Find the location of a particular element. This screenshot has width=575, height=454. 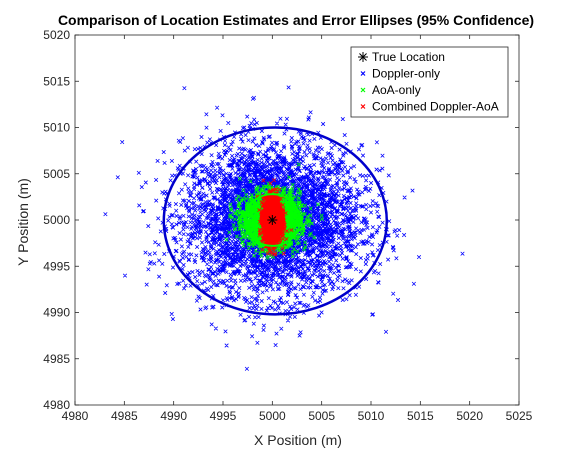

y-tick-label: 5000 is located at coordinates (56, 220).